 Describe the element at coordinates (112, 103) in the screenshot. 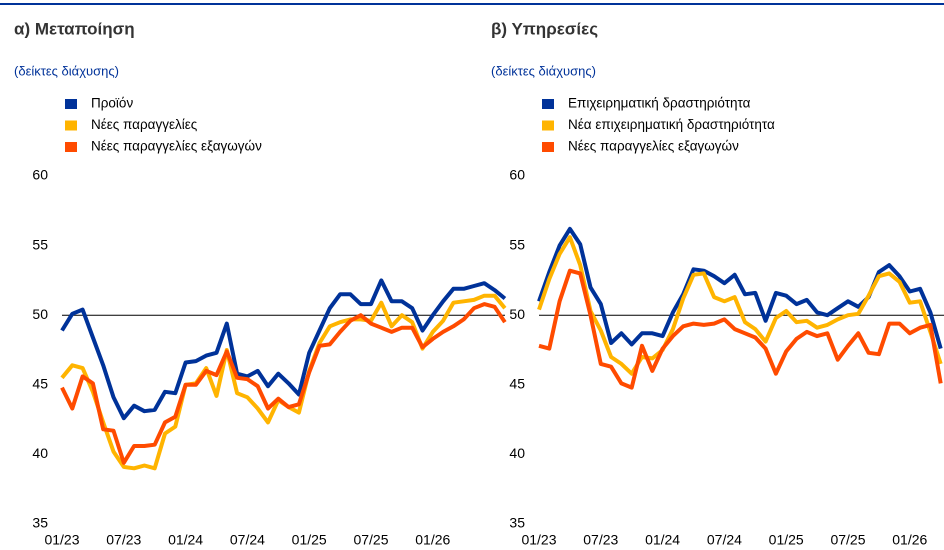

I see `legend-label: Προϊόν` at that location.